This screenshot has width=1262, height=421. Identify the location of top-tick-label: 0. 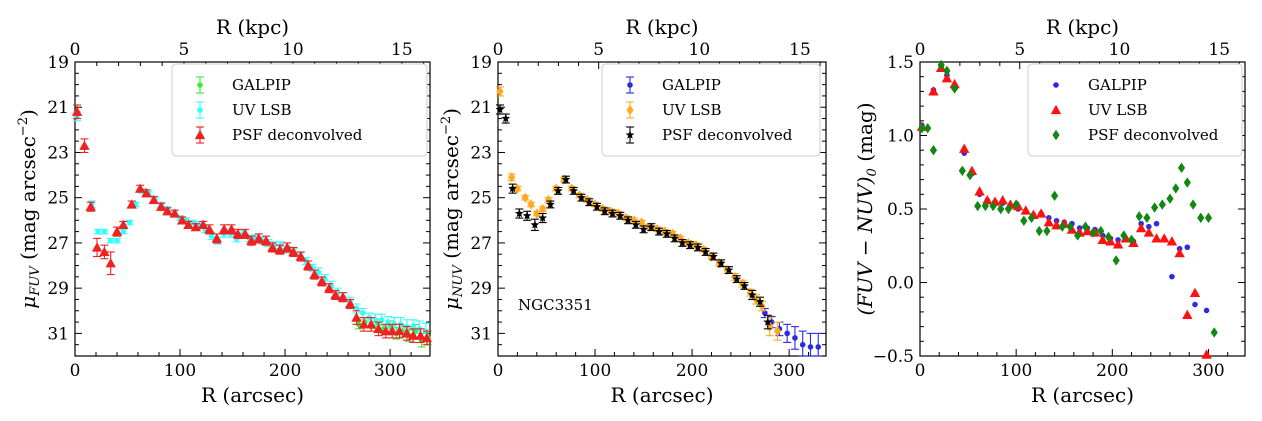
(920, 50).